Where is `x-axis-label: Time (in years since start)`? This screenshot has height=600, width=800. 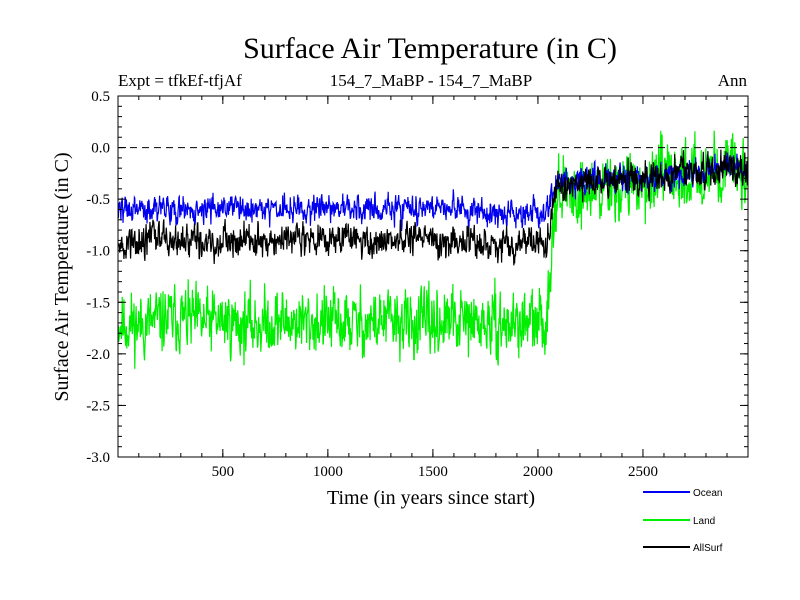
x-axis-label: Time (in years since start) is located at coordinates (431, 498).